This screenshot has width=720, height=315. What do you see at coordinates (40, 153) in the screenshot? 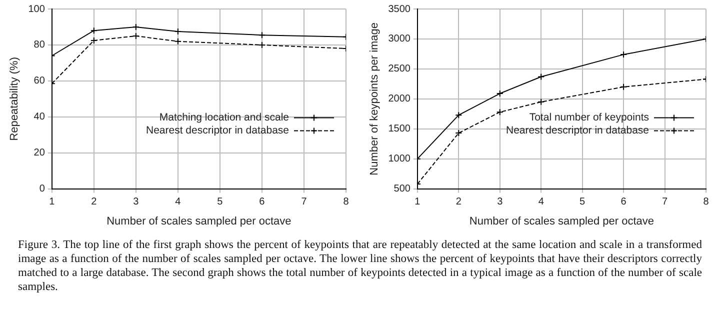
I see `y-tick-label: 20` at bounding box center [40, 153].